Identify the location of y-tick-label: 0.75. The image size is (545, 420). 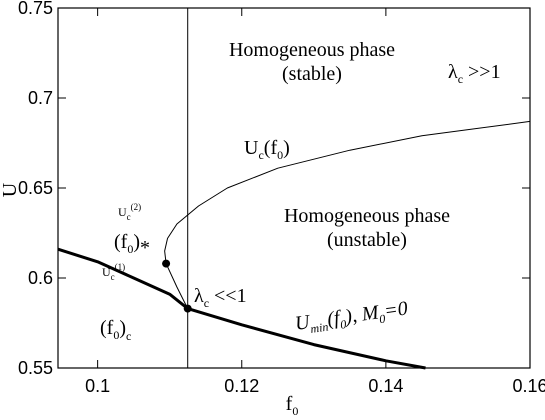
(35, 9).